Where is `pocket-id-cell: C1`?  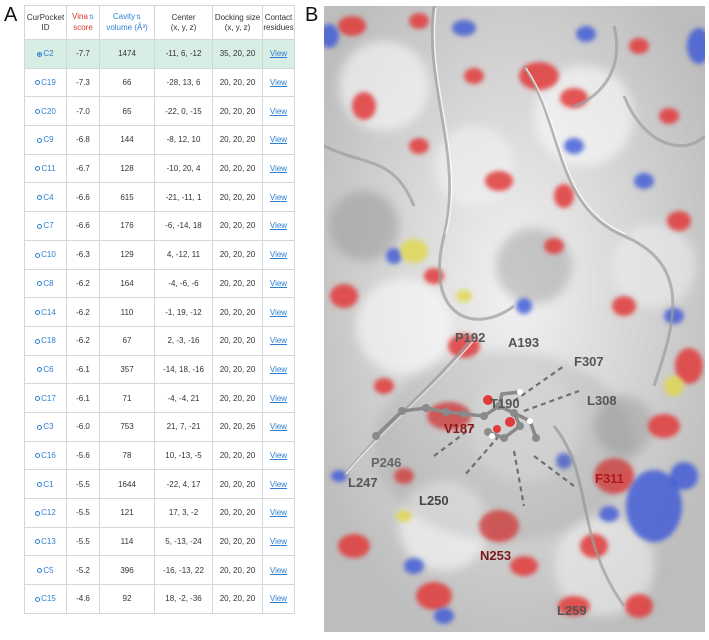 pocket-id-cell: C1 is located at coordinates (45, 484).